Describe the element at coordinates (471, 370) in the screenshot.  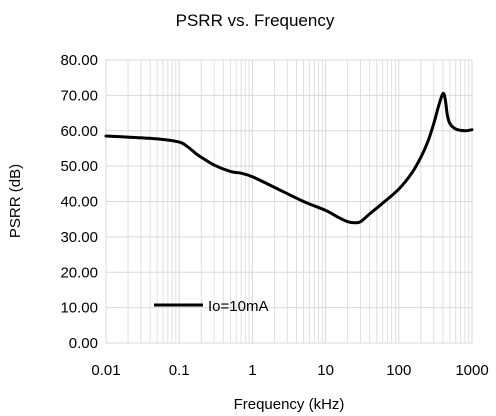
I see `x-tick-label: 1000` at that location.